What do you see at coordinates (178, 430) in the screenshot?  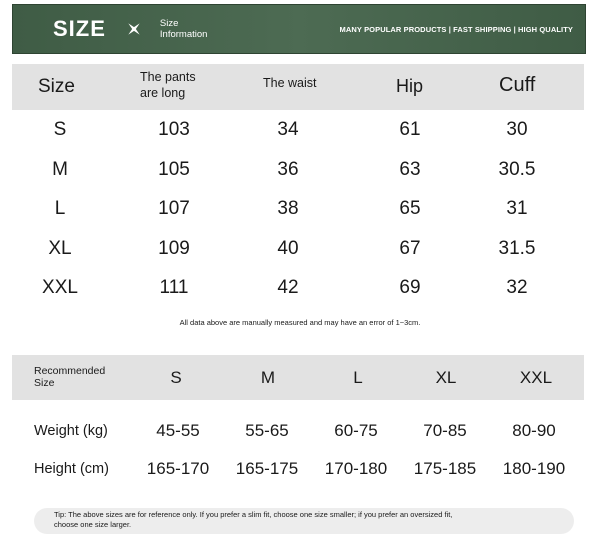 I see `weight-value: 45-55` at bounding box center [178, 430].